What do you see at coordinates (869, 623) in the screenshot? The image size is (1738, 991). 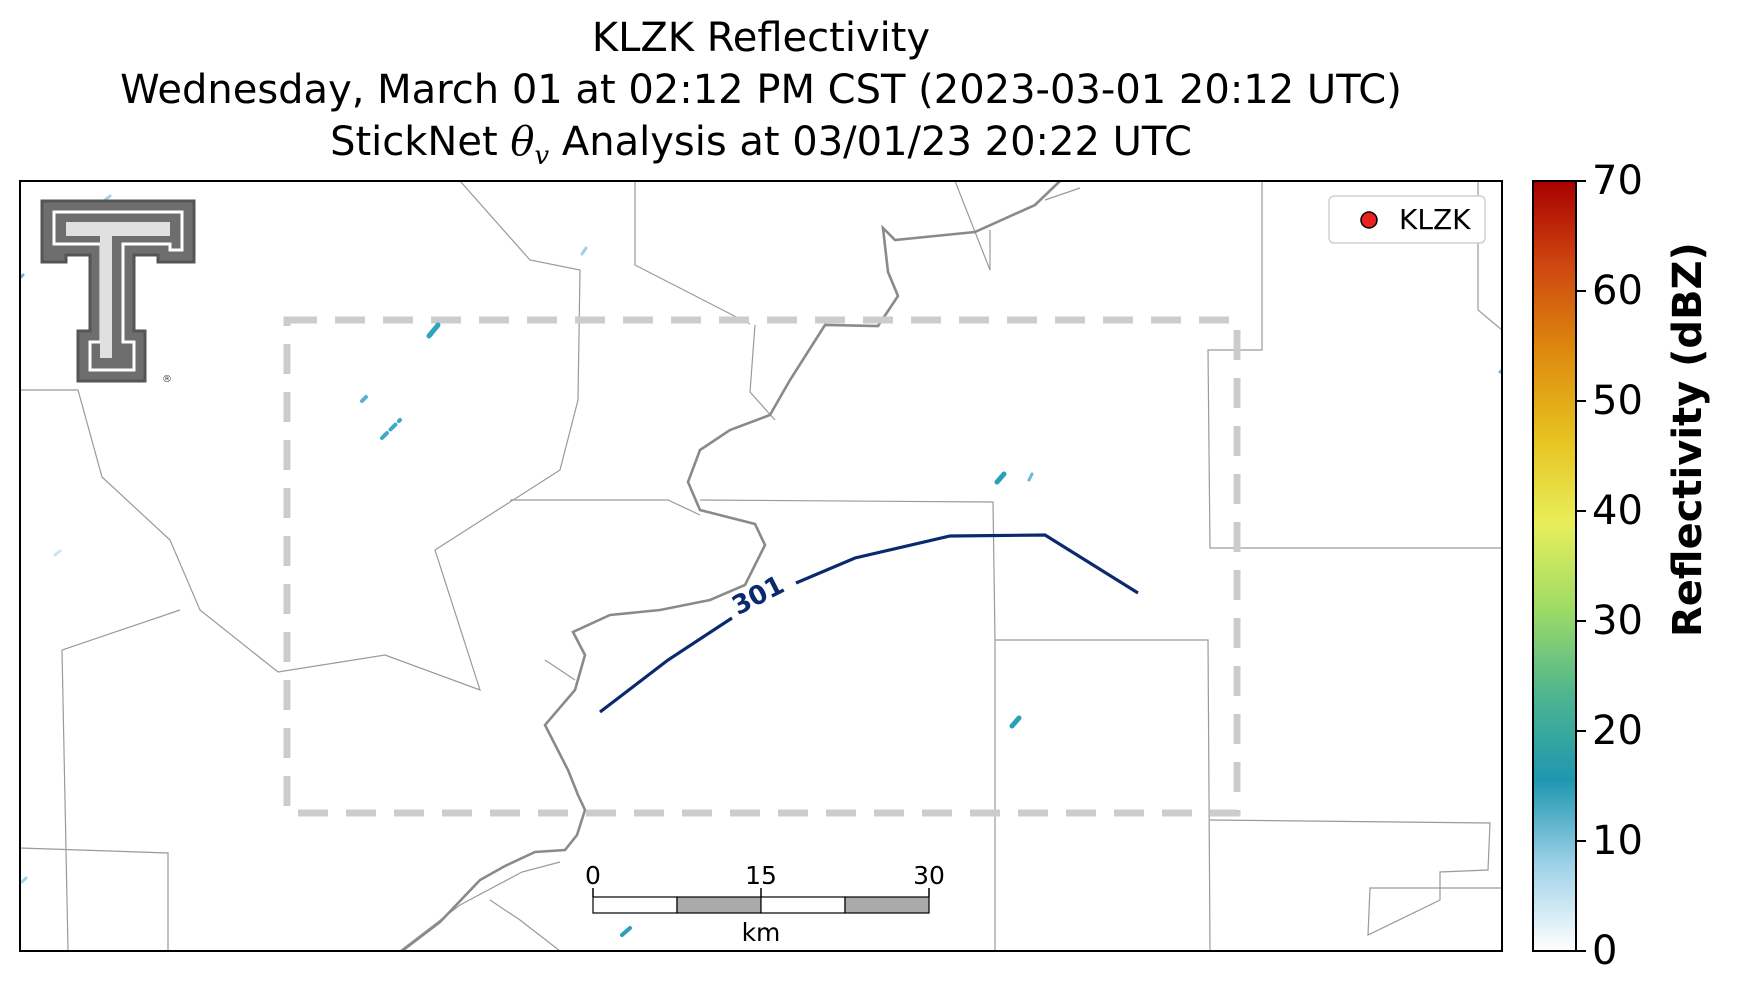 I see `theta-v-contour` at bounding box center [869, 623].